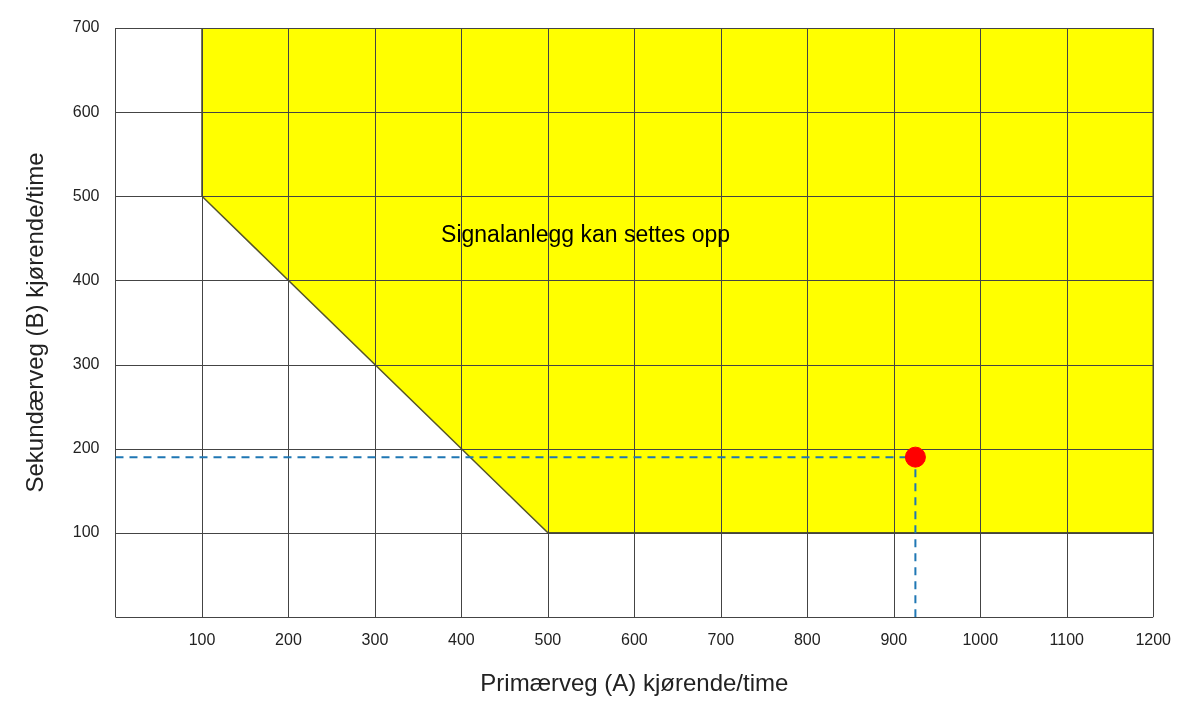 This screenshot has width=1185, height=715. What do you see at coordinates (86, 111) in the screenshot?
I see `y-tick-label: 600` at bounding box center [86, 111].